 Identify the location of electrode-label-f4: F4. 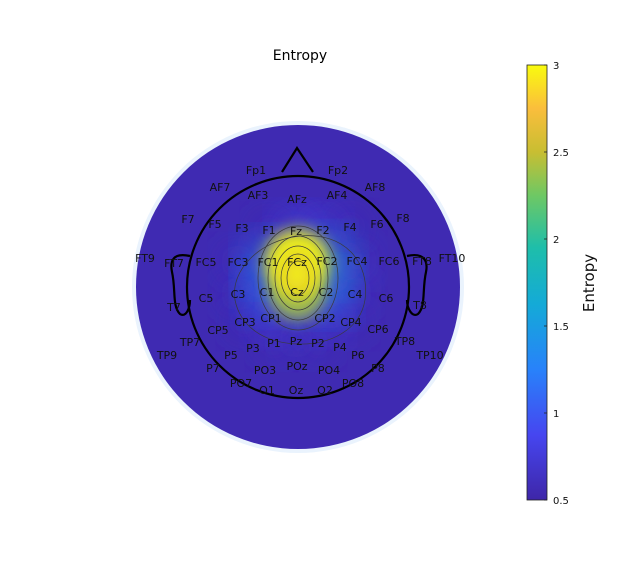
(349, 227).